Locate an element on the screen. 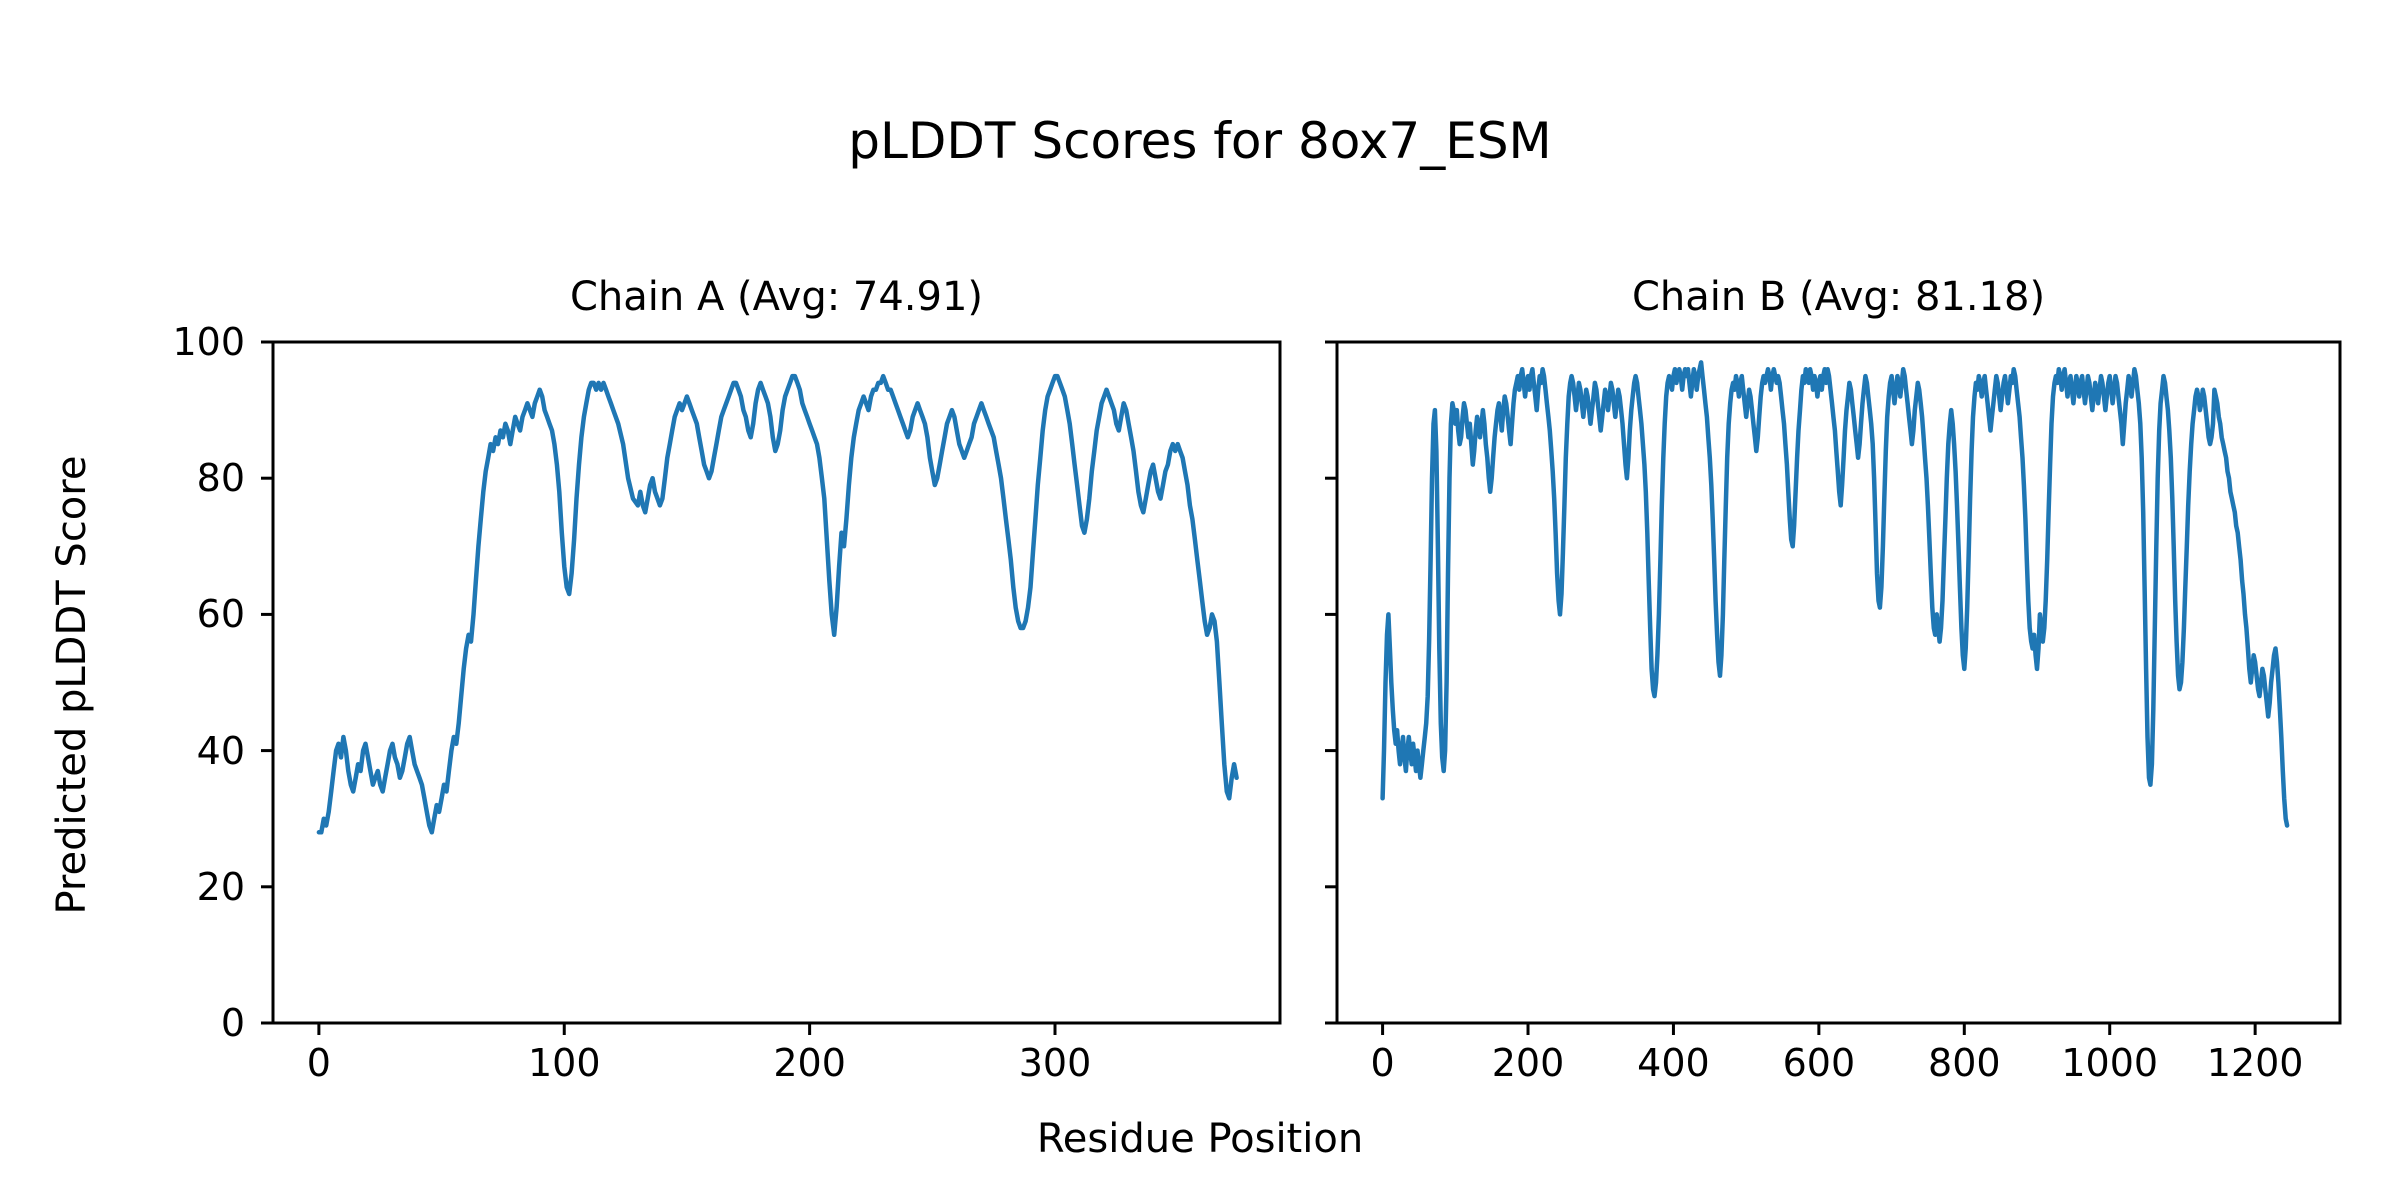 The image size is (2400, 1200). x-tick-label-chain-b: 400 is located at coordinates (1673, 1063).